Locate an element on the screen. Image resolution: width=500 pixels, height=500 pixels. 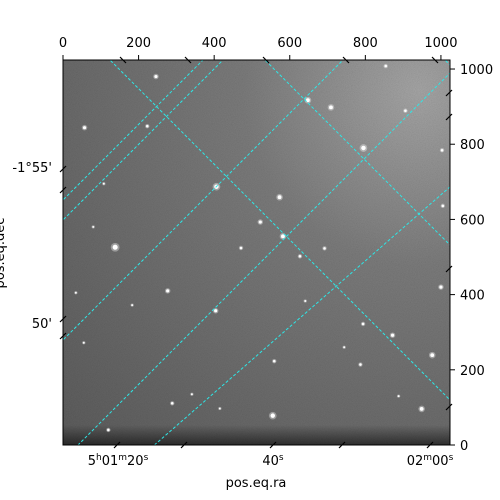
x-tick-label: 0 is located at coordinates (63, 43).